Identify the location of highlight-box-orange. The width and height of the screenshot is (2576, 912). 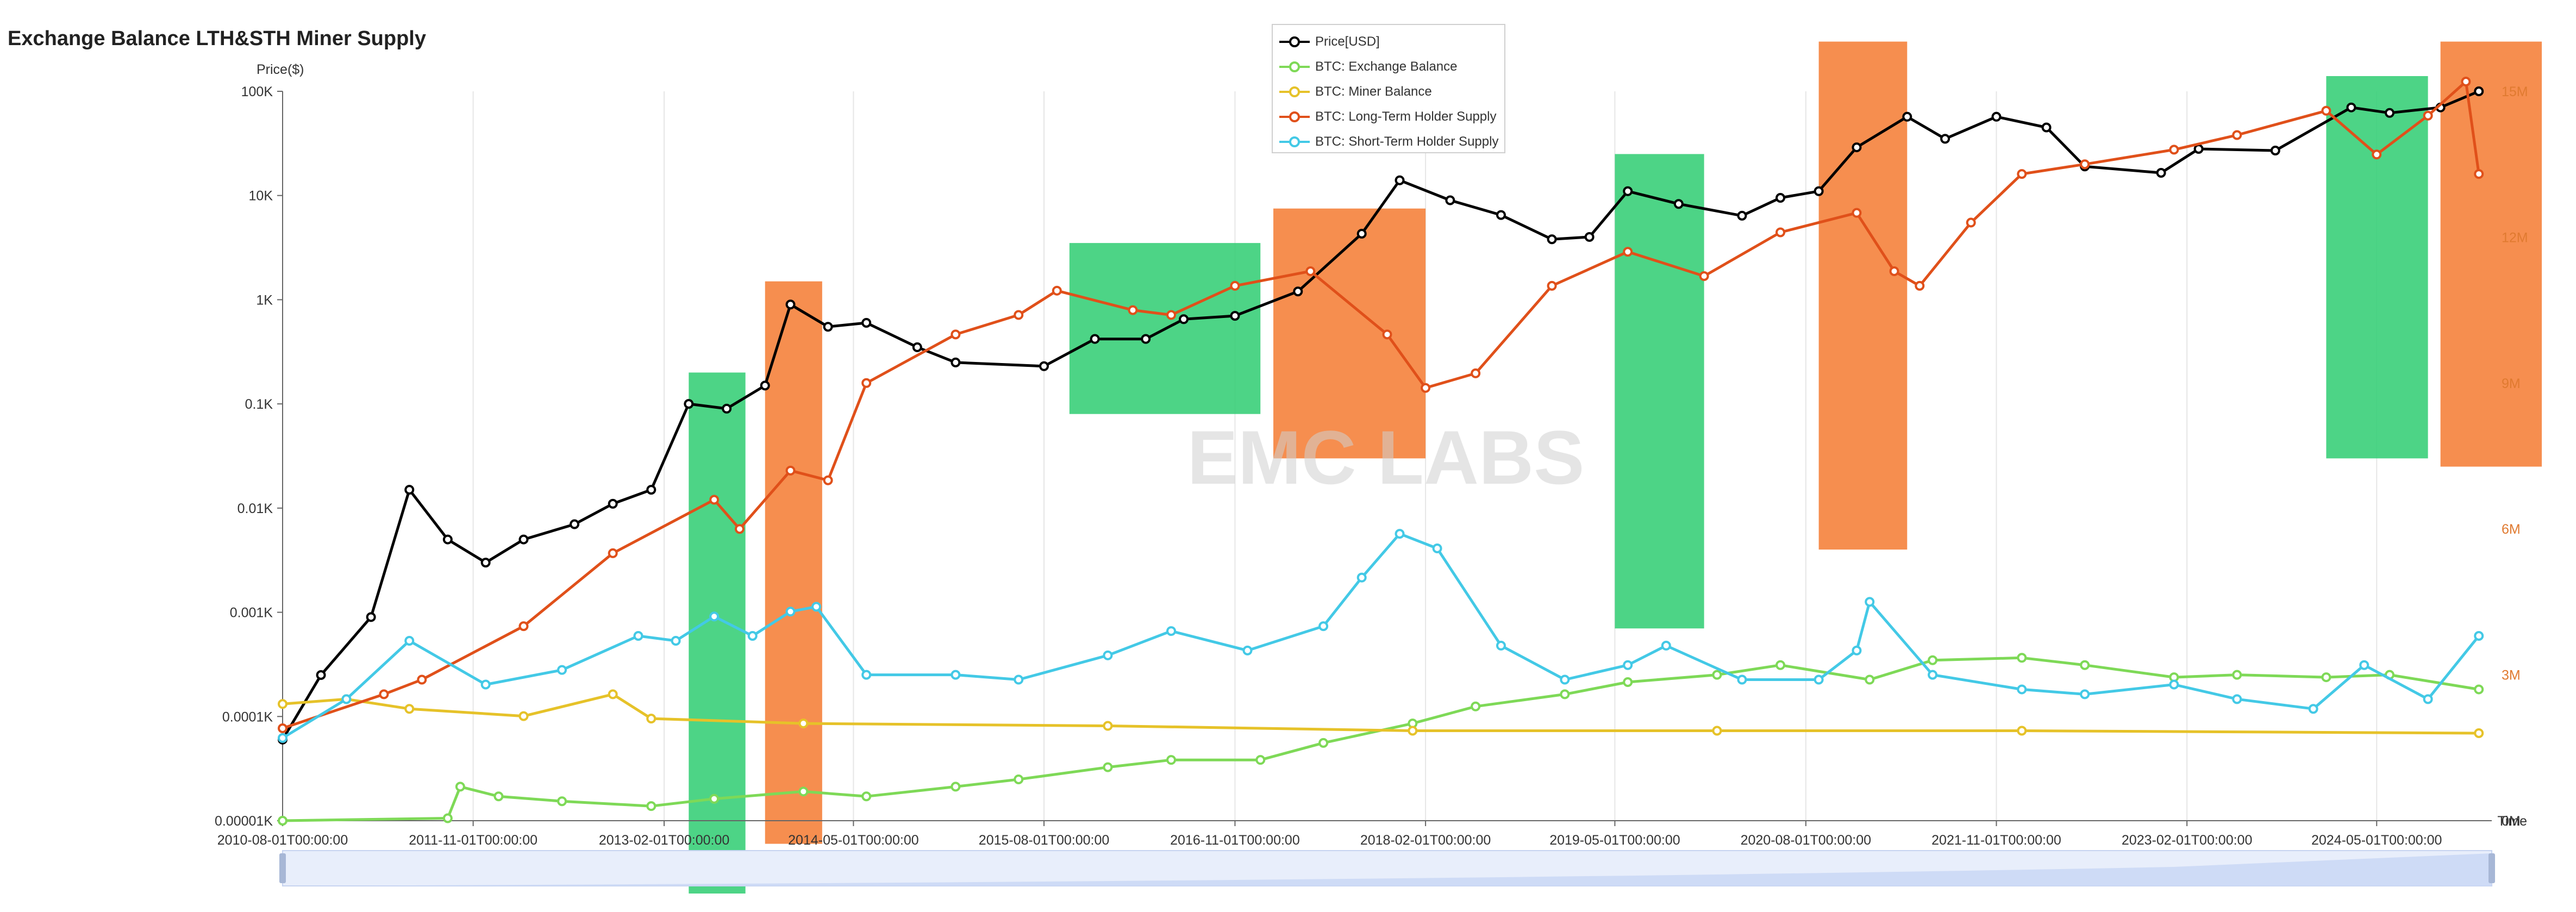
(793, 562).